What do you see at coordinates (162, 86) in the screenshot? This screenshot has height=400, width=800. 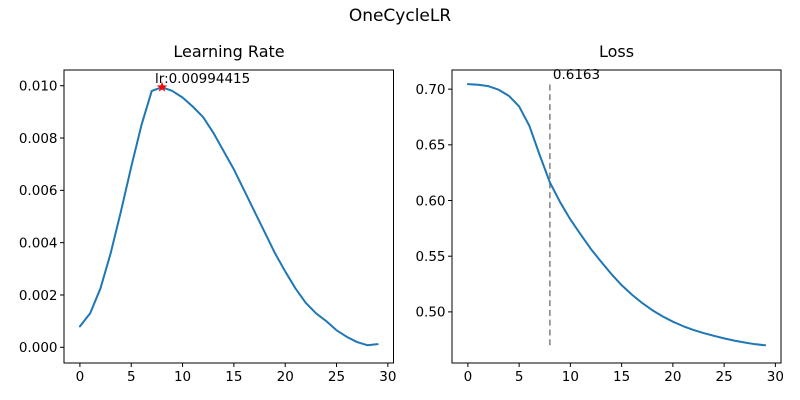 I see `peak-marker-star-icon` at bounding box center [162, 86].